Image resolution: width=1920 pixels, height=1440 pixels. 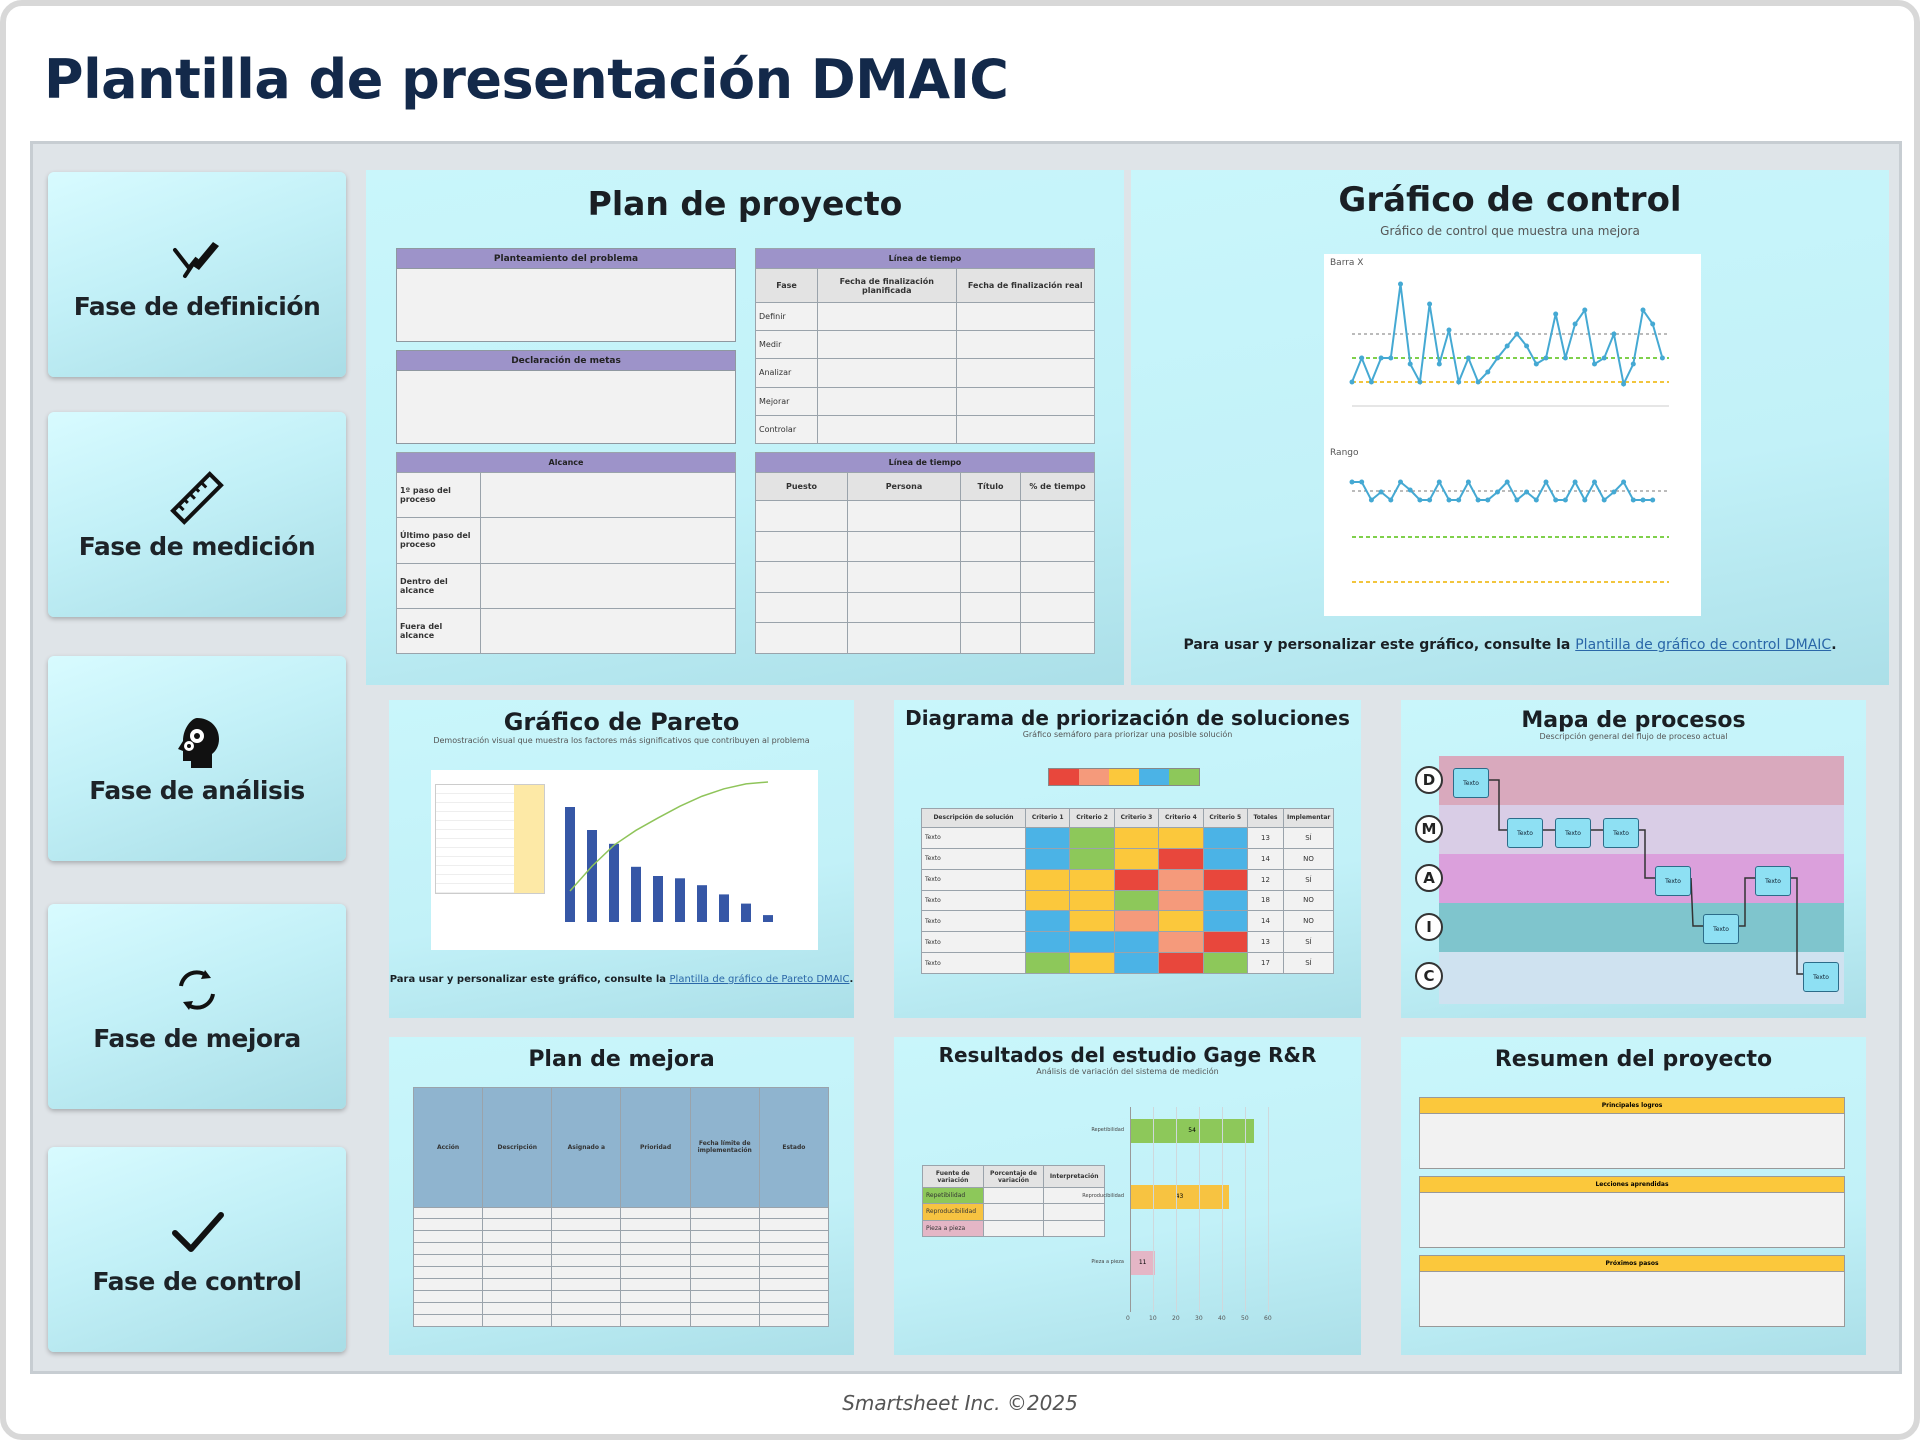 I want to click on slide-title: Resumen del proyecto, so click(x=1633, y=1059).